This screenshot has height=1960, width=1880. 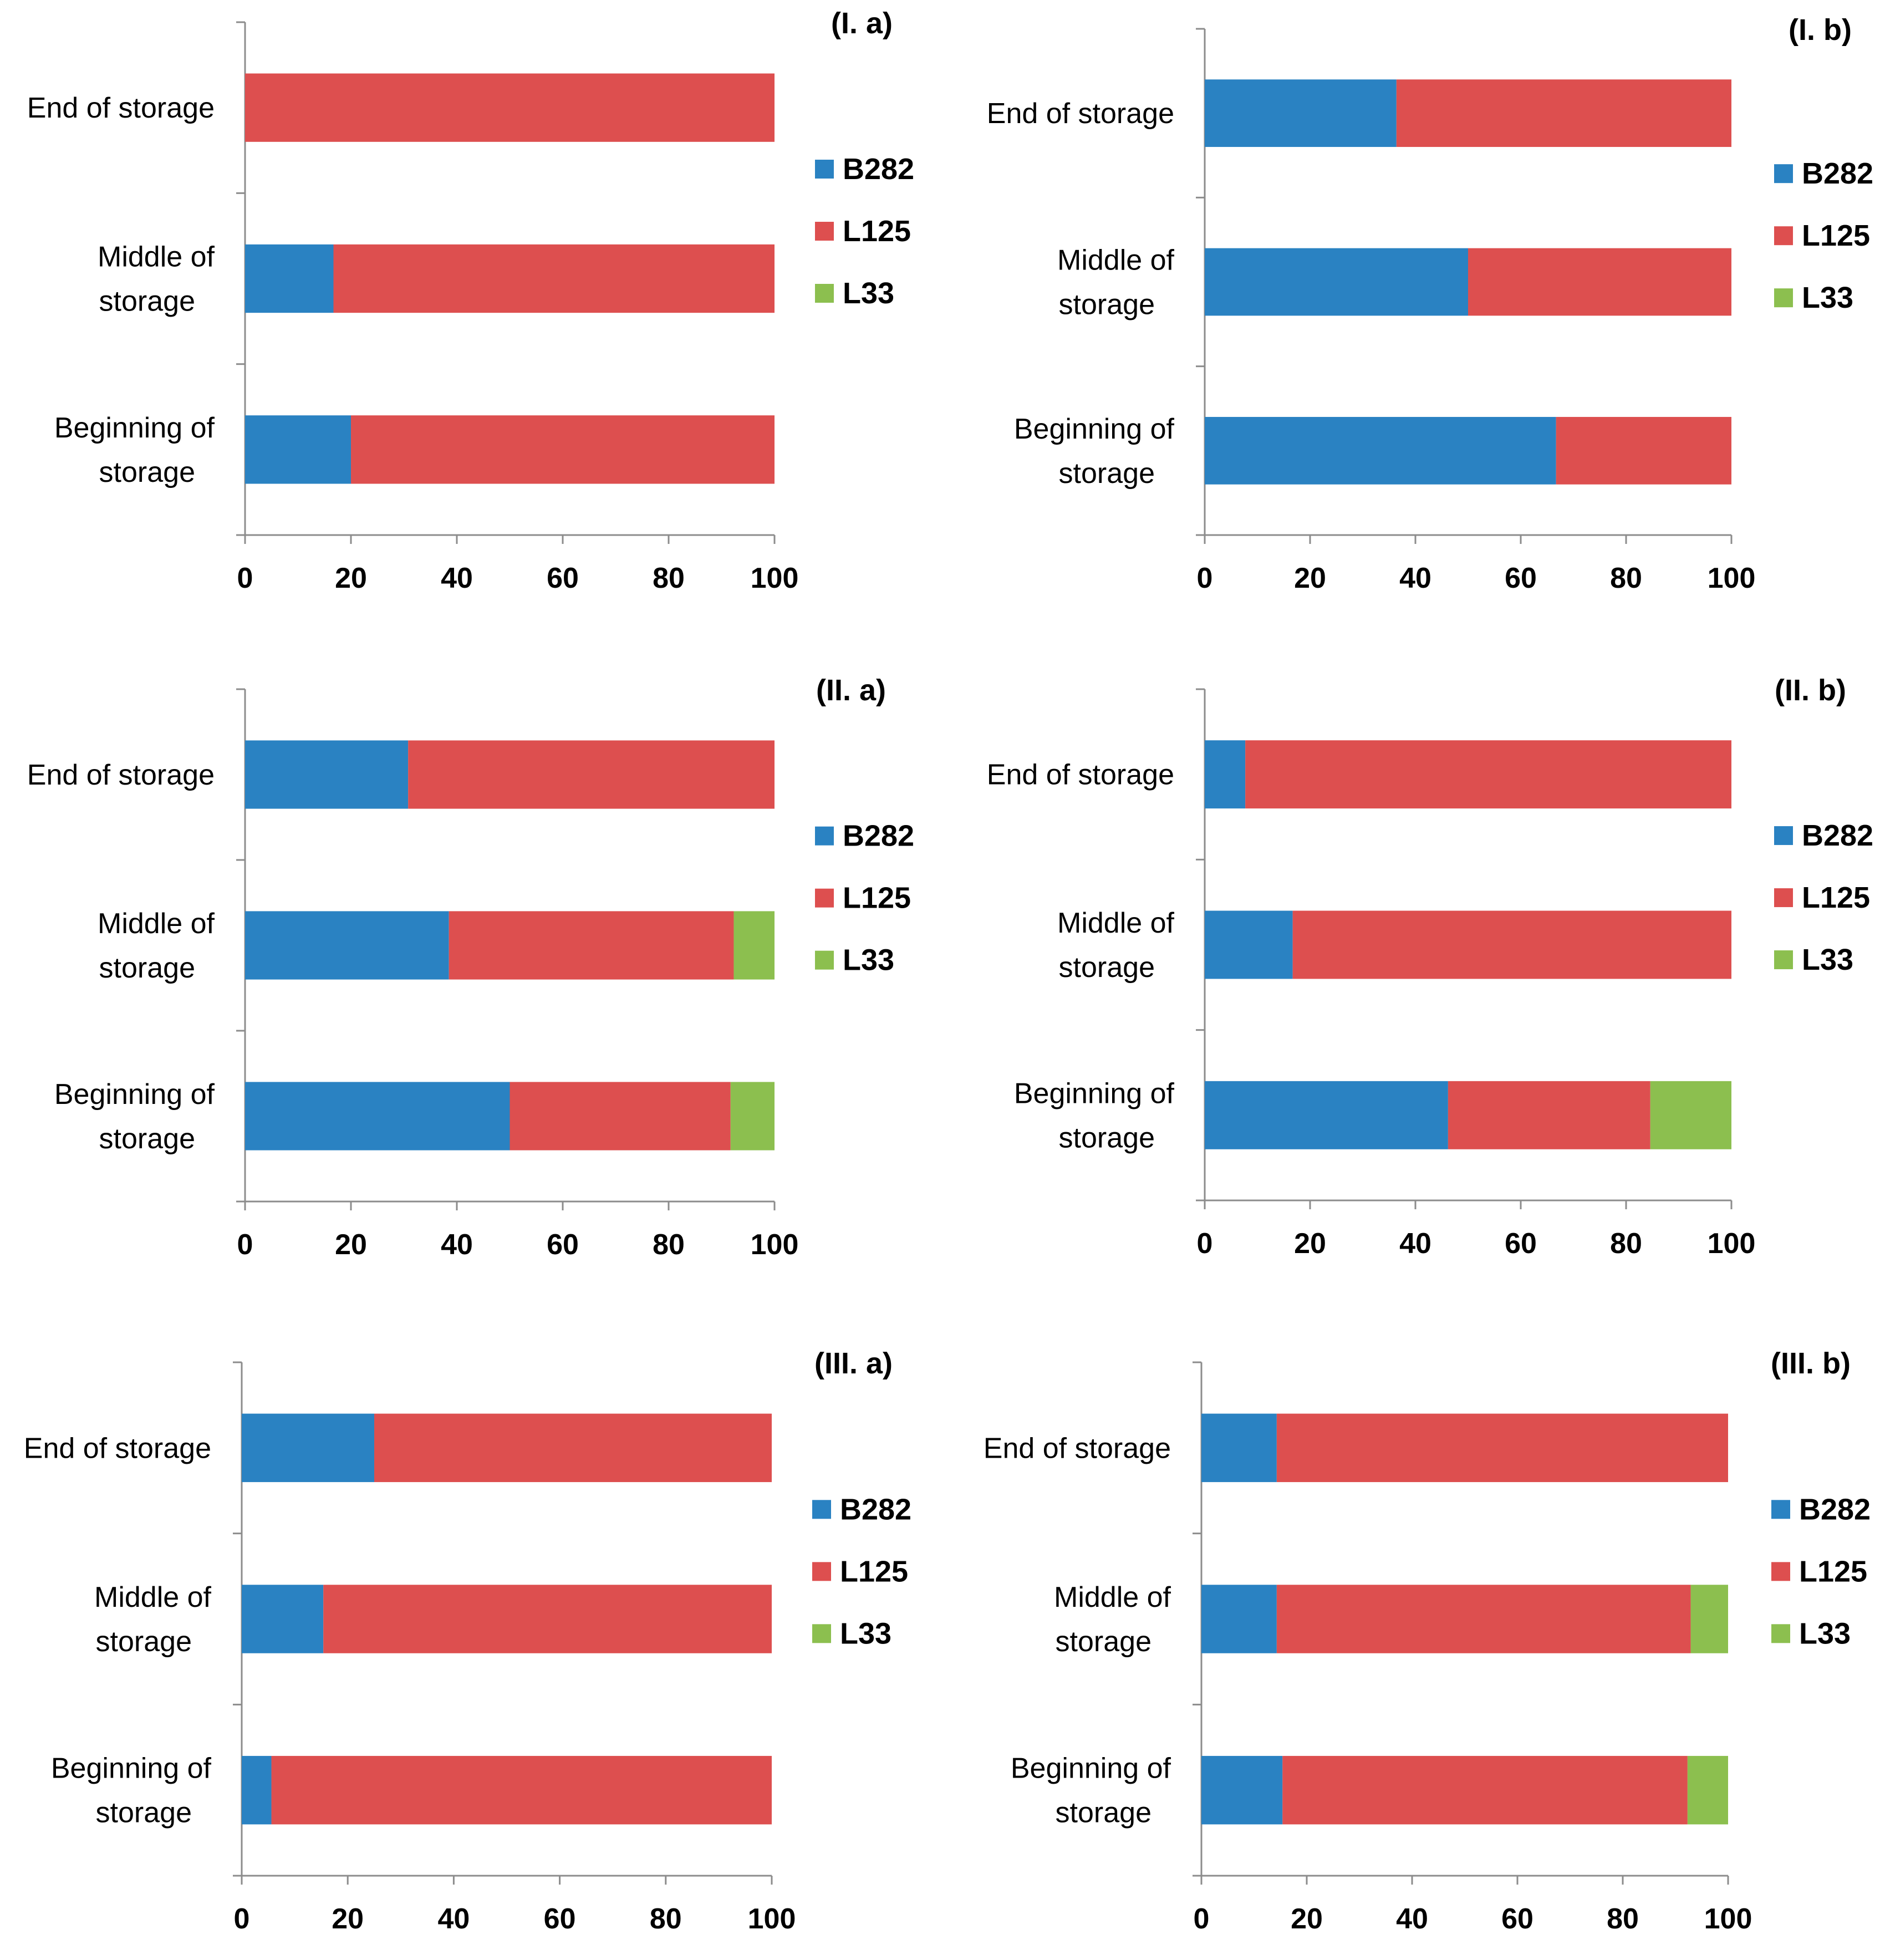 I want to click on panel-title: (II. a), so click(x=851, y=691).